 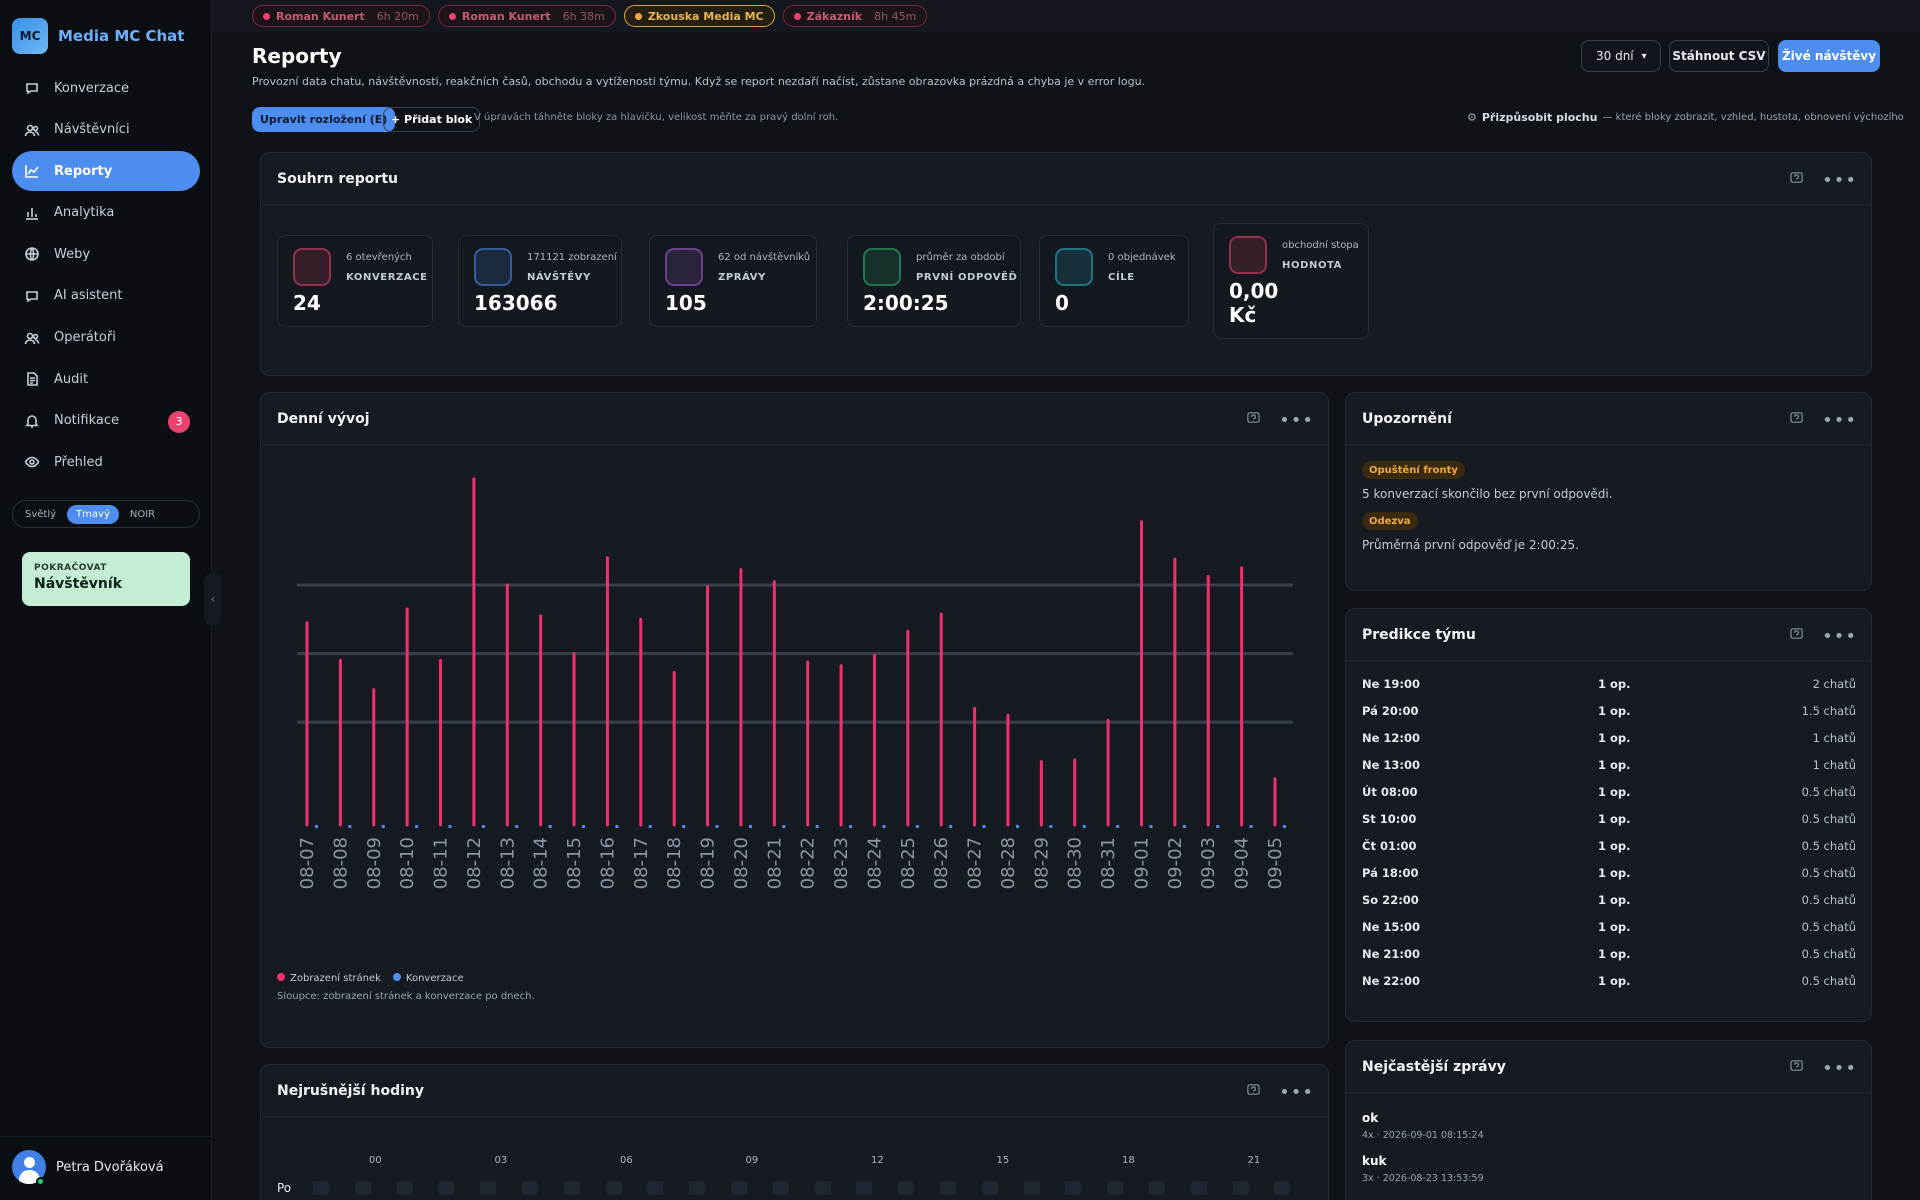 I want to click on sidebar-item-weby: Weby, so click(x=106, y=254).